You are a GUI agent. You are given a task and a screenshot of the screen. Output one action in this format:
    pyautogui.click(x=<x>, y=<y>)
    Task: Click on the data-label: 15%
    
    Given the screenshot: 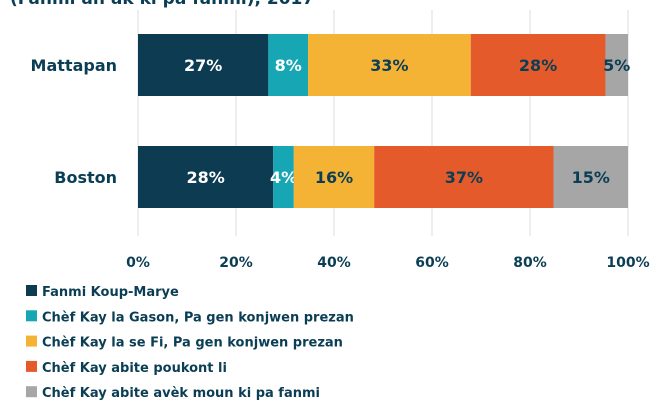 What is the action you would take?
    pyautogui.click(x=591, y=177)
    